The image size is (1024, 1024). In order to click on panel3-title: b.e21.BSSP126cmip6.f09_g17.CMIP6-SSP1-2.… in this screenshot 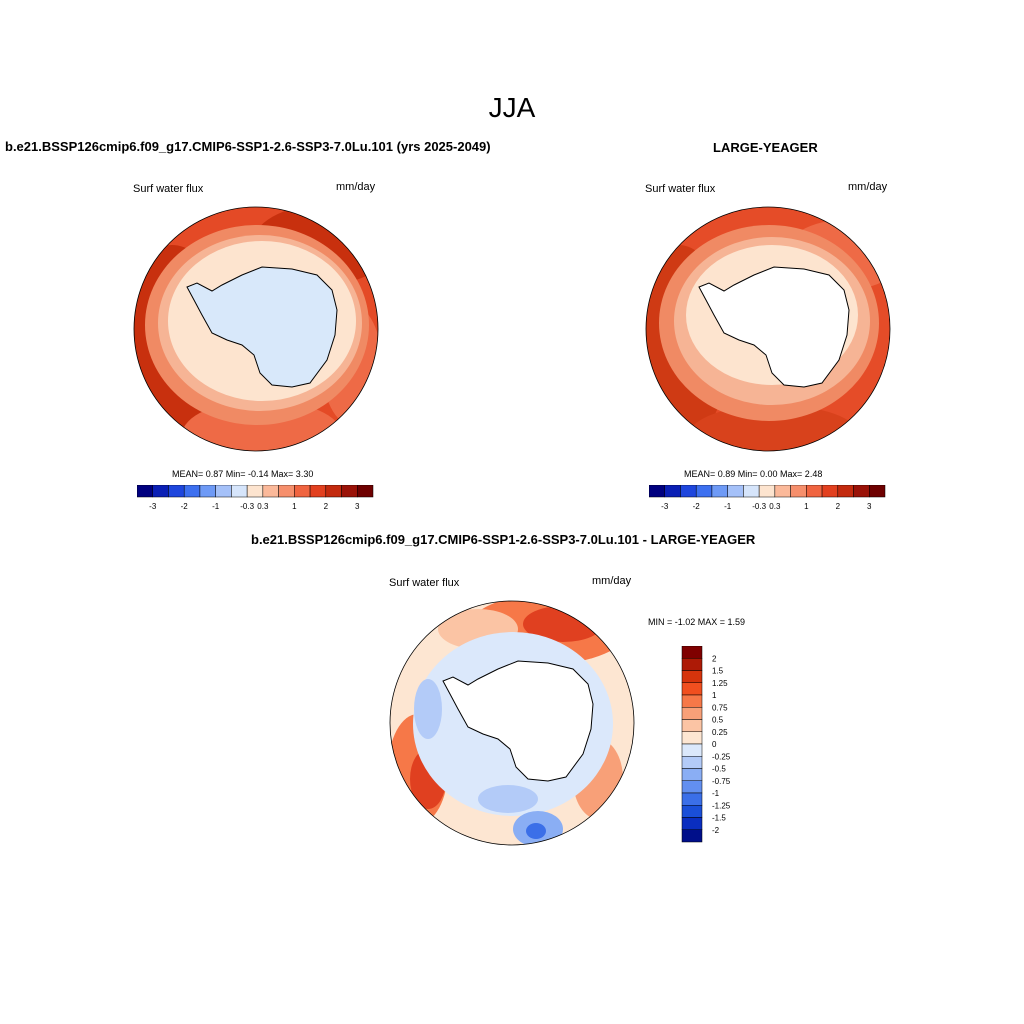, I will do `click(503, 539)`.